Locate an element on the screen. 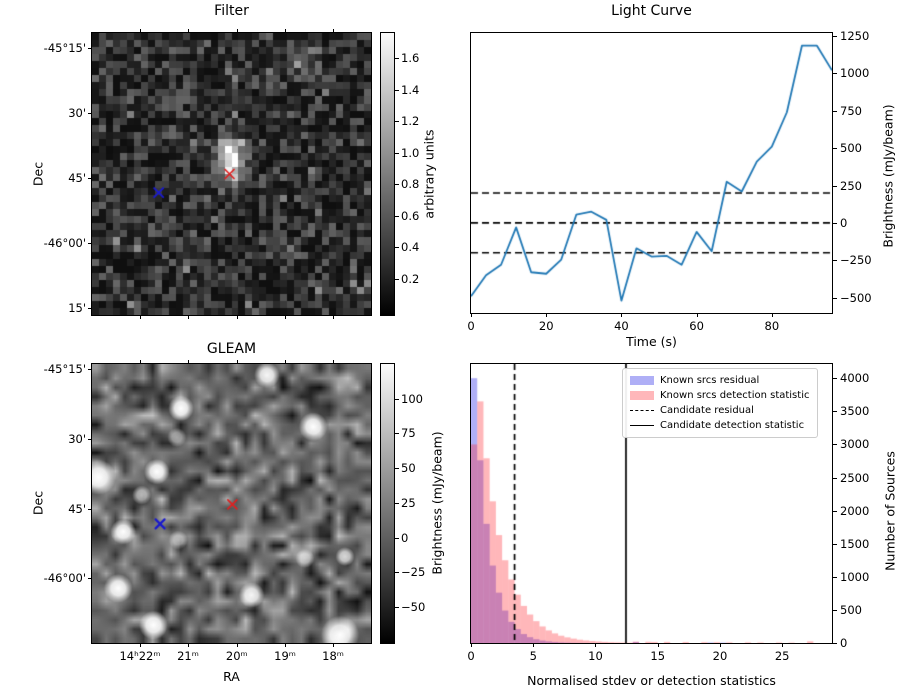  tick-label: 20ᵐ is located at coordinates (236, 656).